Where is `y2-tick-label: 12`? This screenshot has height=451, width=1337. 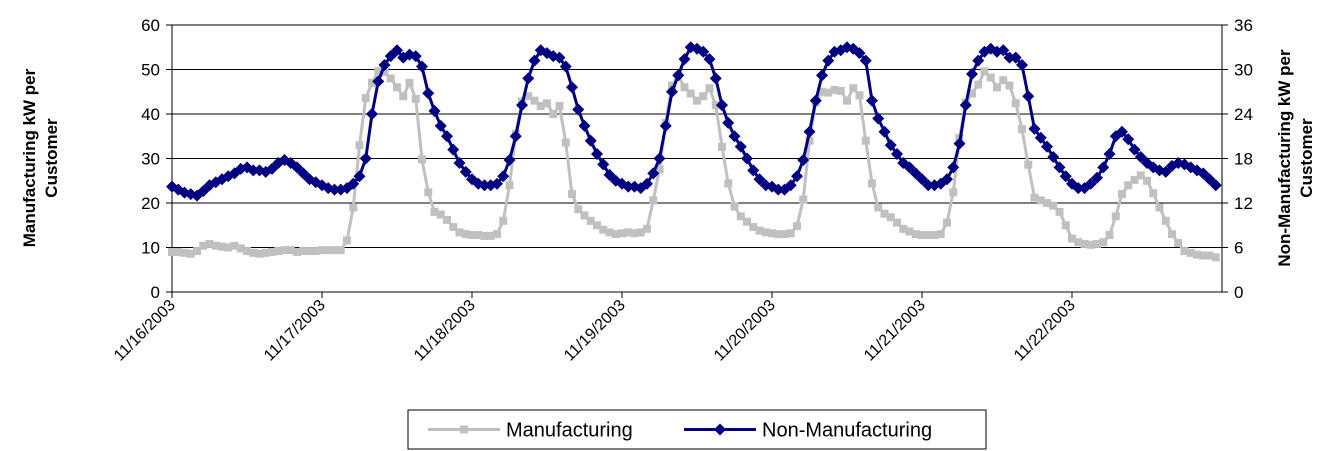
y2-tick-label: 12 is located at coordinates (1243, 203).